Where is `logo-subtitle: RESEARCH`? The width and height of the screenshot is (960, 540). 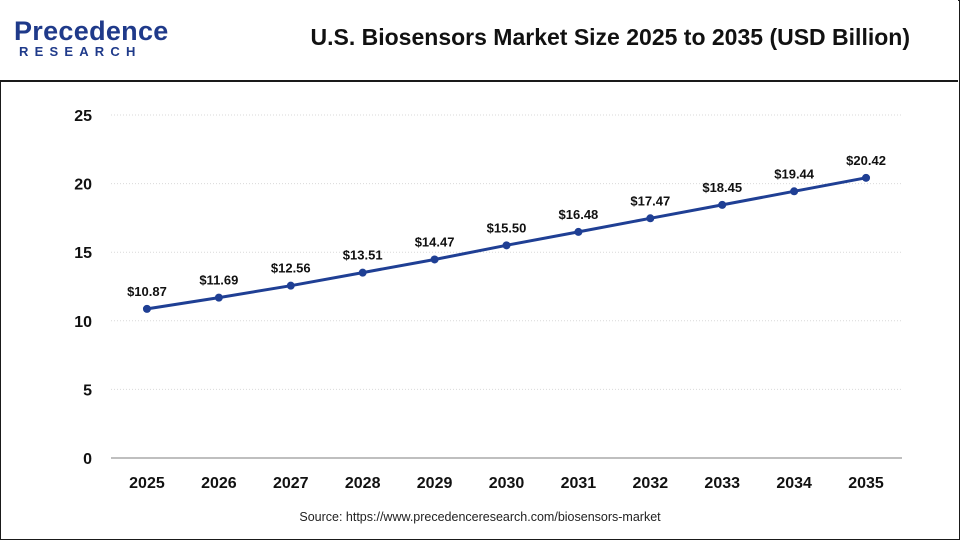
logo-subtitle: RESEARCH is located at coordinates (80, 51).